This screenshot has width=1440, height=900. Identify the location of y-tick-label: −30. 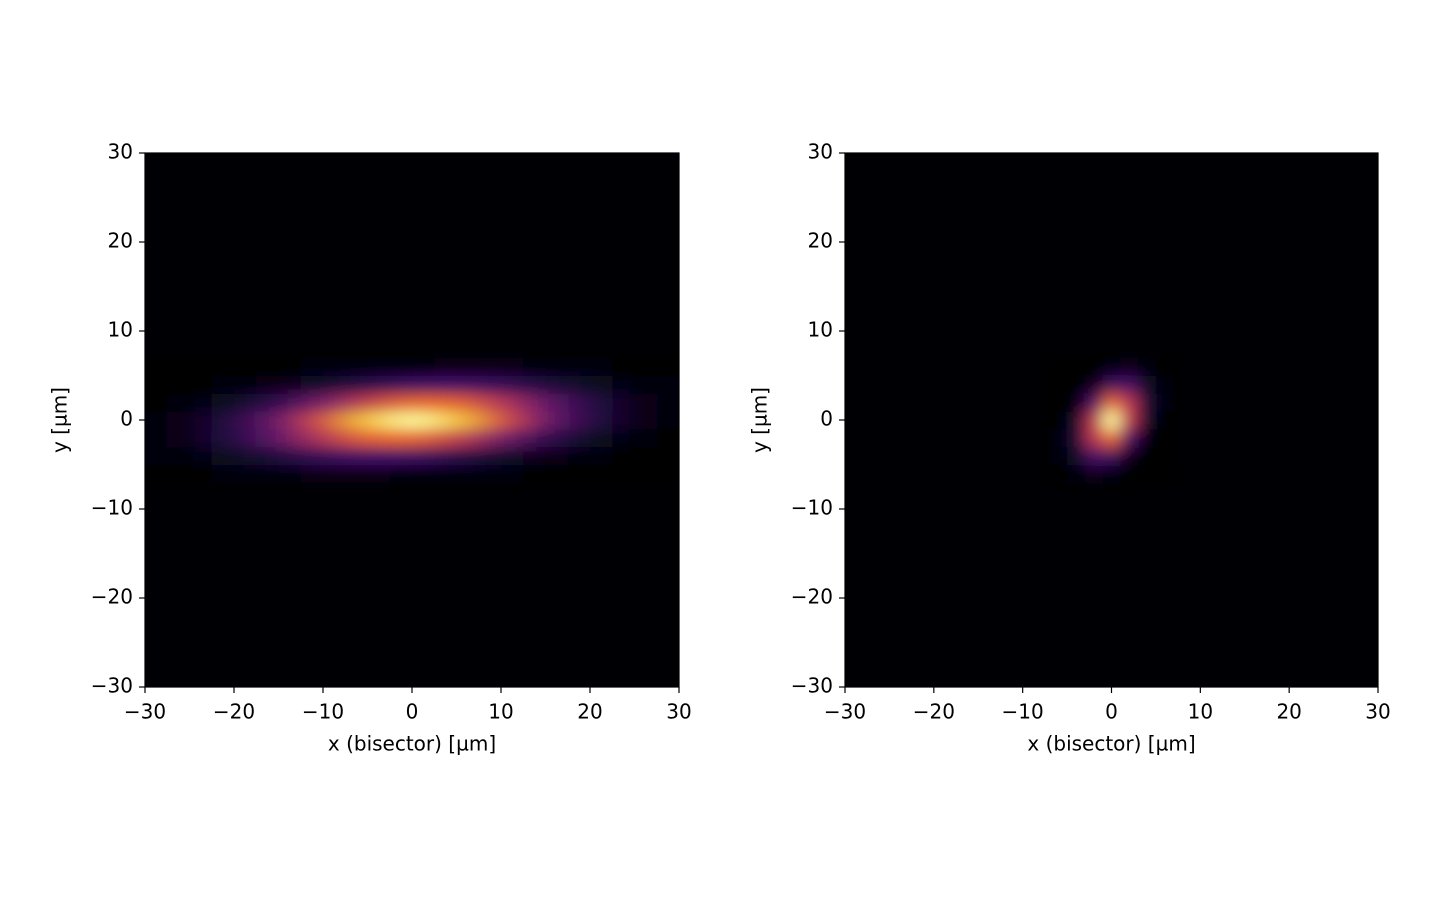
(812, 686).